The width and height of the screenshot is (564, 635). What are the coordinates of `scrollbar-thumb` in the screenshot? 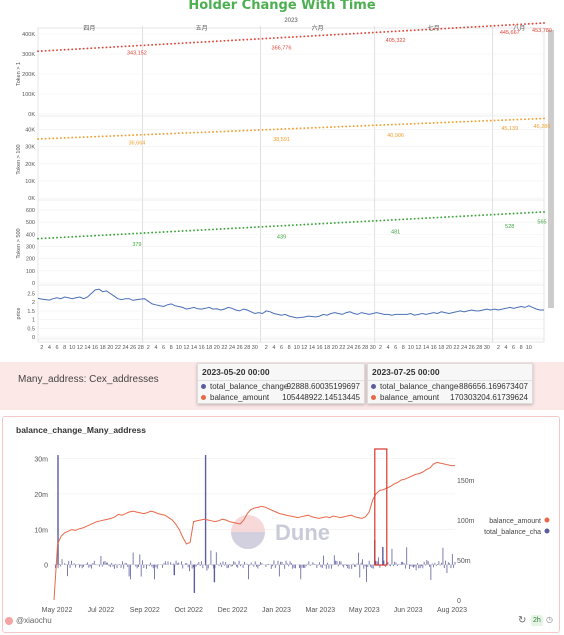 It's located at (551, 169).